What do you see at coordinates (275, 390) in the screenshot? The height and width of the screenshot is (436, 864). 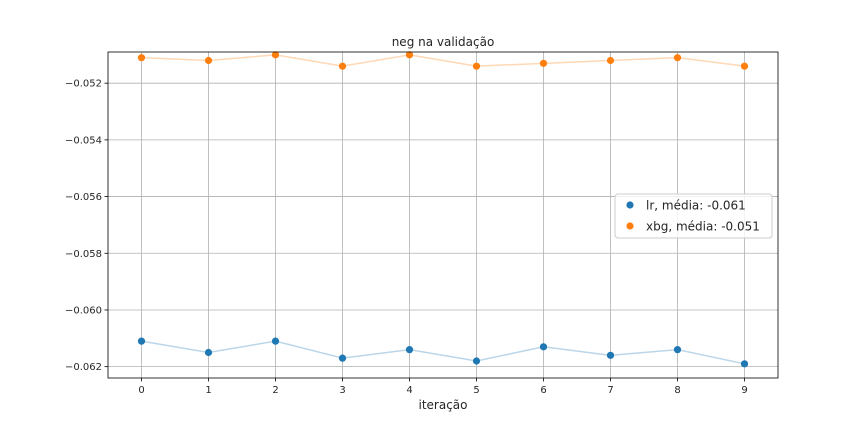 I see `x-tick-label: 2` at bounding box center [275, 390].